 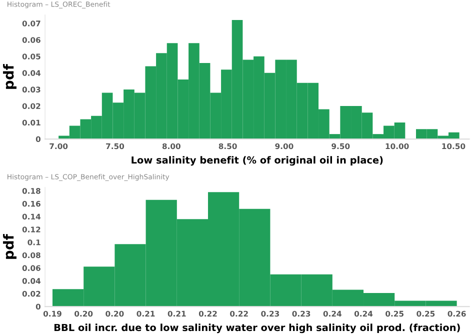 What do you see at coordinates (257, 161) in the screenshot?
I see `x-axis-title: Low salinity benefit (% of original oil in place)` at bounding box center [257, 161].